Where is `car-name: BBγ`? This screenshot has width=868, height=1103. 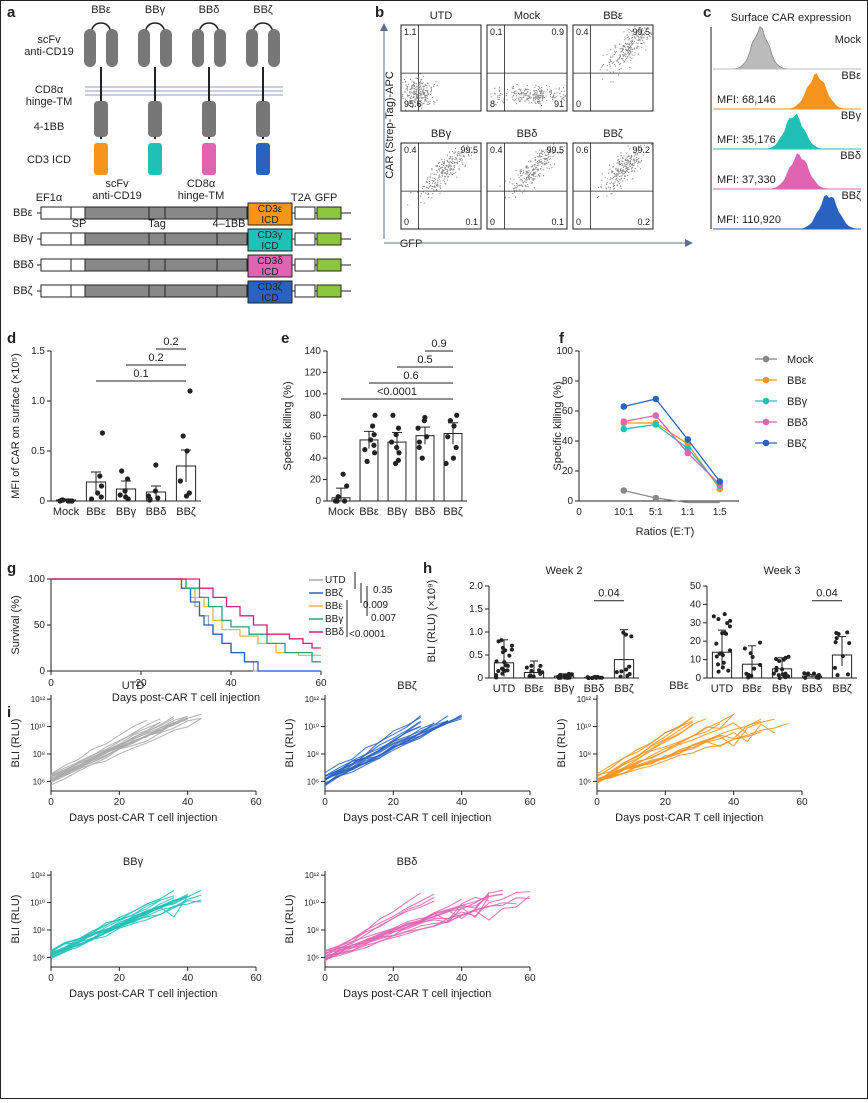
car-name: BBγ is located at coordinates (155, 10).